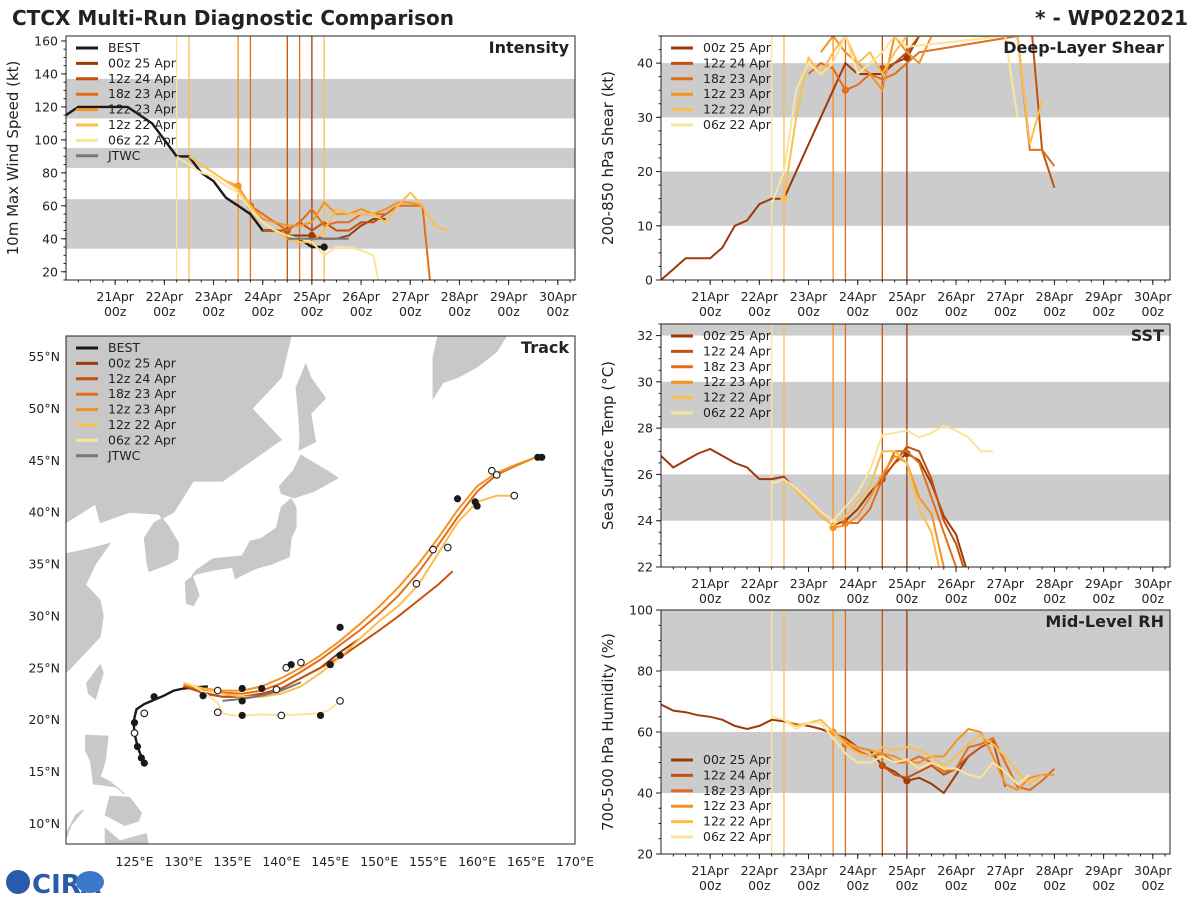 Image resolution: width=1200 pixels, height=904 pixels. Describe the element at coordinates (46, 139) in the screenshot. I see `y-tick-label: 100` at that location.